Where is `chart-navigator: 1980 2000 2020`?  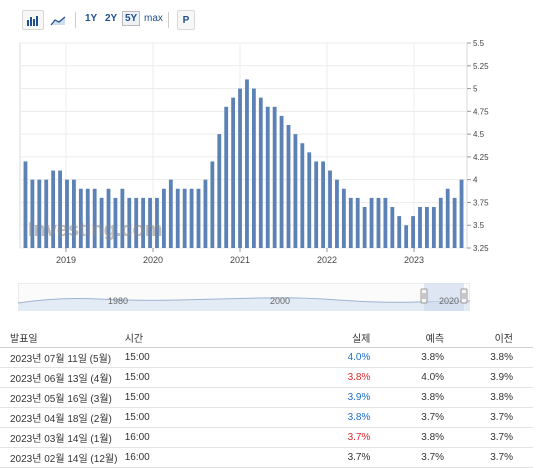
chart-navigator: 1980 2000 2020 is located at coordinates (244, 297).